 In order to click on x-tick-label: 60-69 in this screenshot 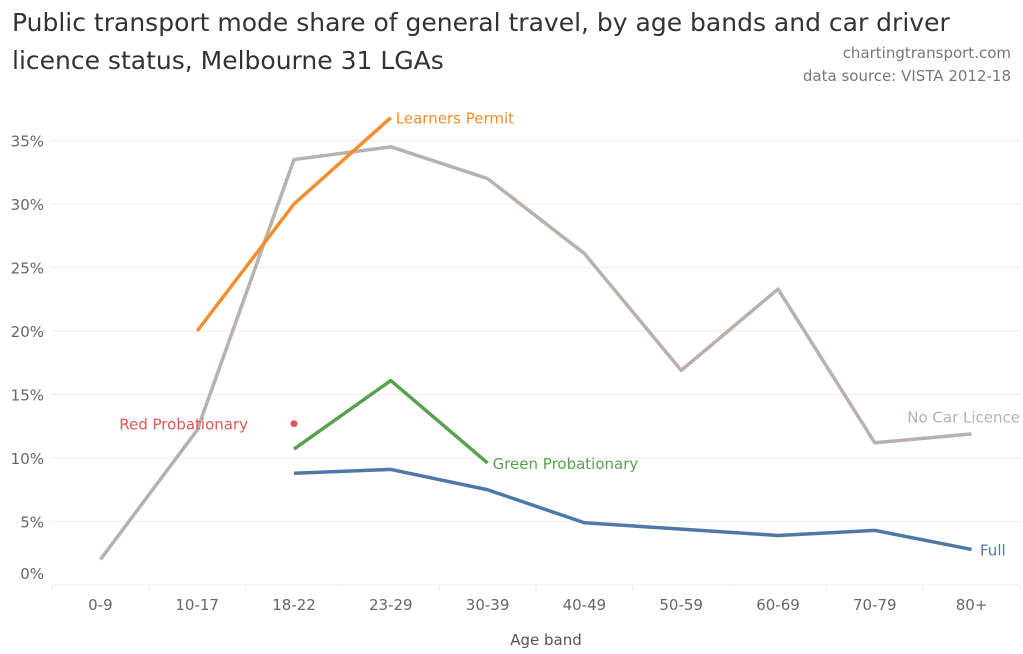, I will do `click(778, 605)`.